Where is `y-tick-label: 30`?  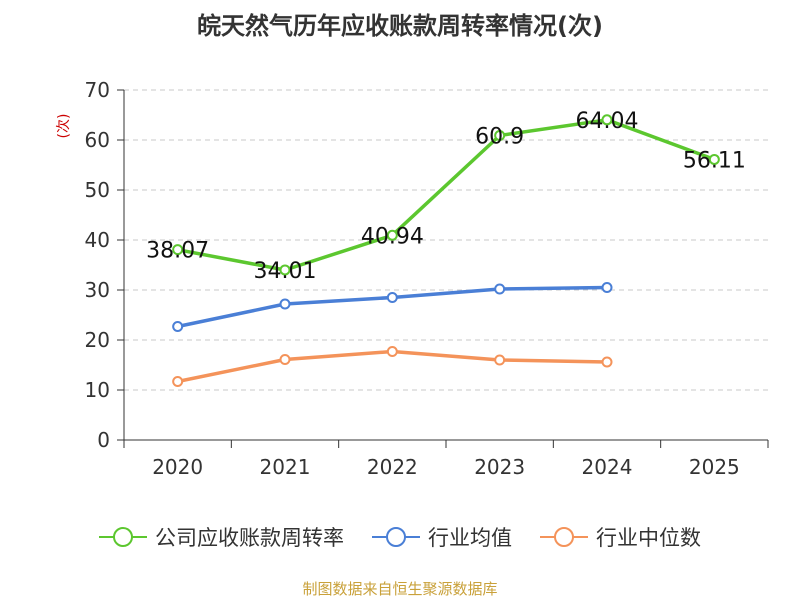
y-tick-label: 30 is located at coordinates (97, 290).